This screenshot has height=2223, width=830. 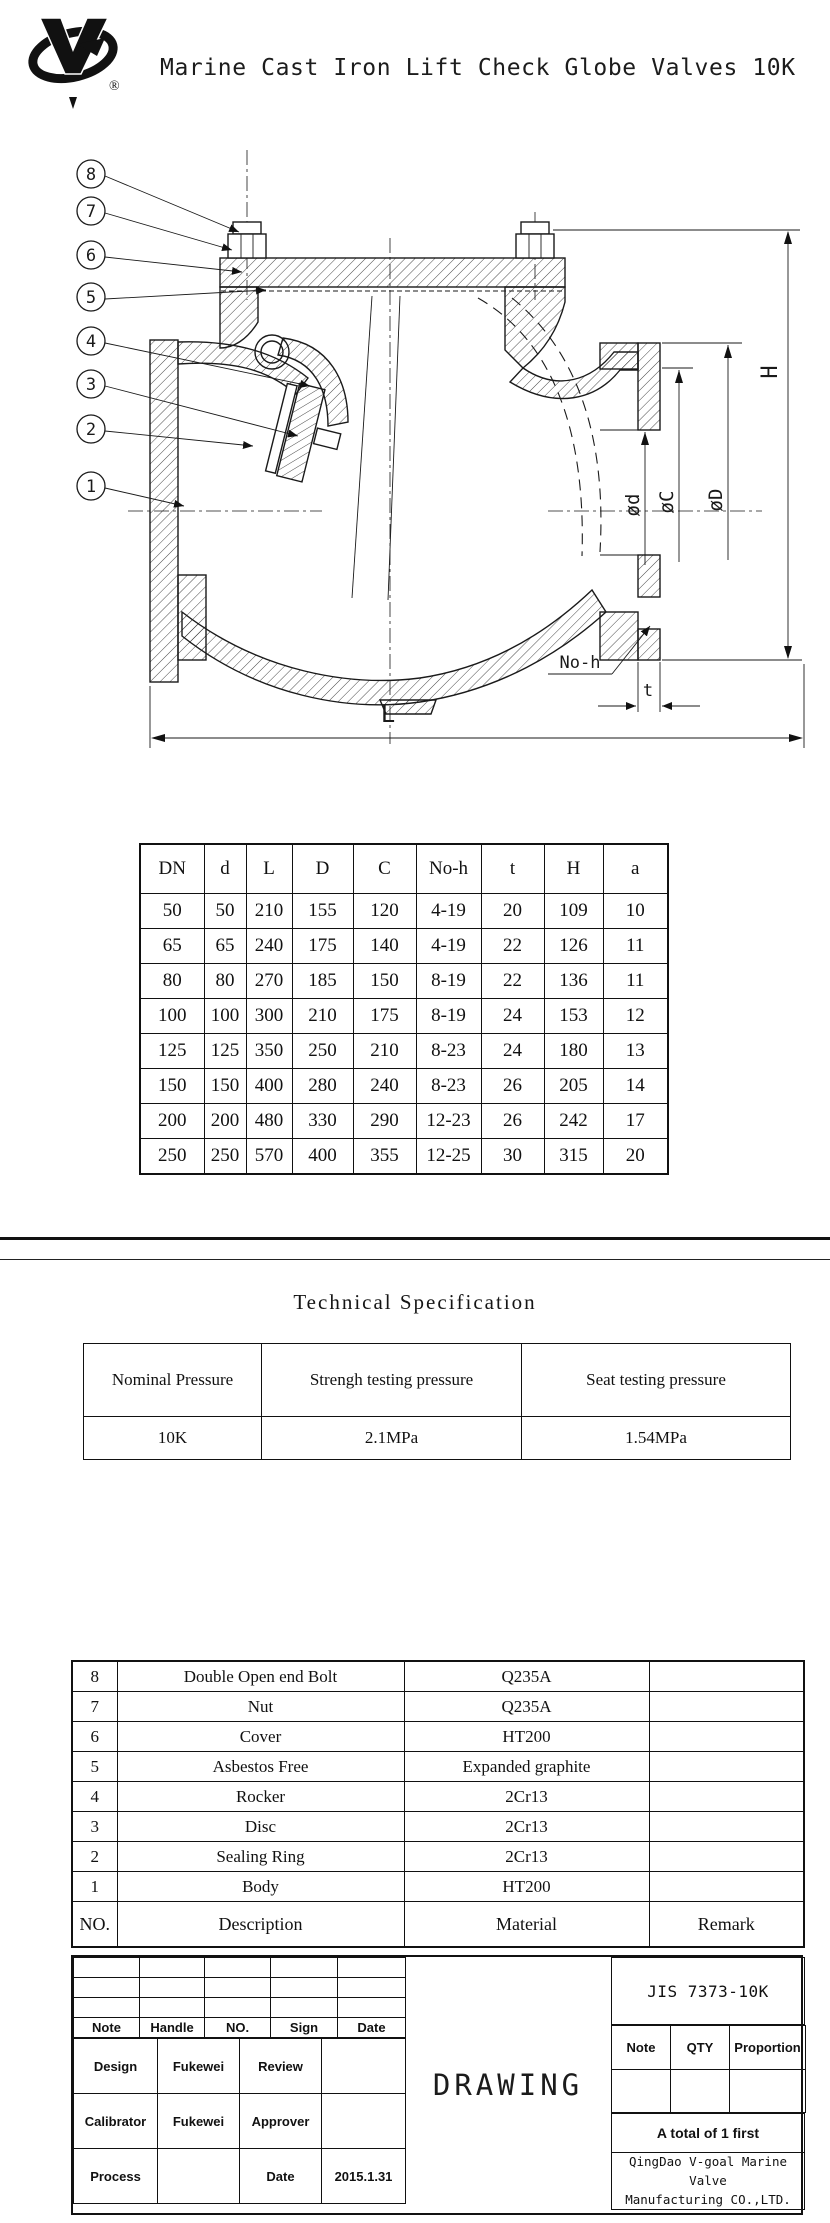 I want to click on cell: 4, so click(x=94, y=1796).